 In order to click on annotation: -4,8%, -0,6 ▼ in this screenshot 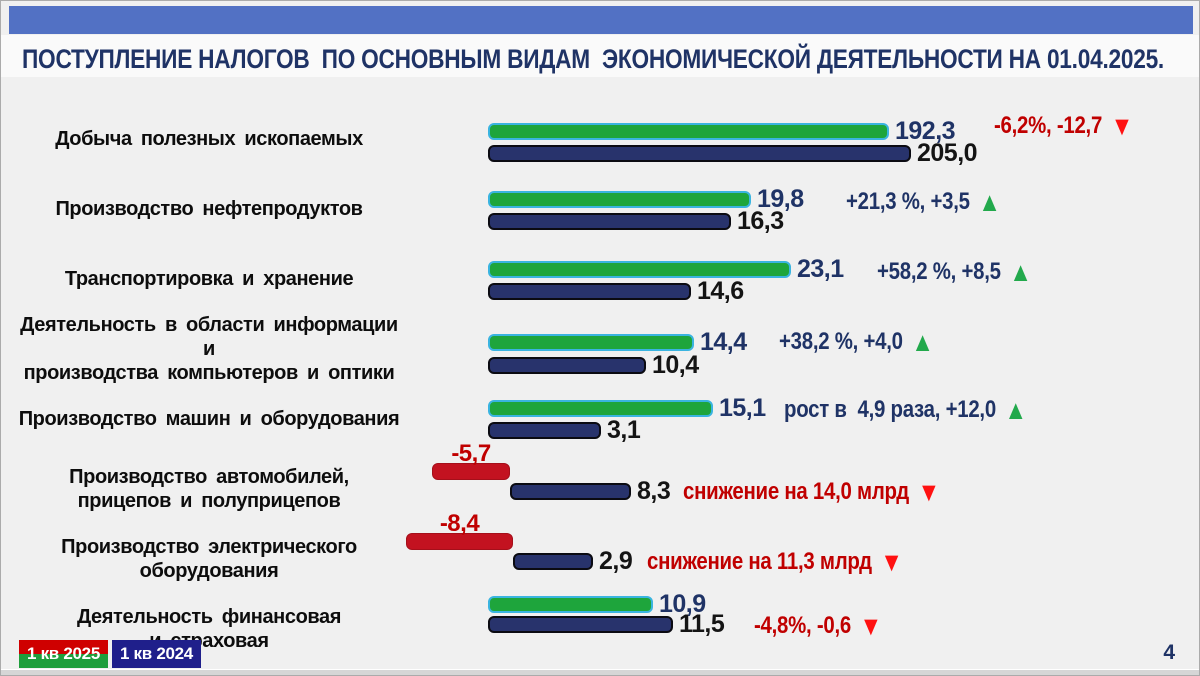, I will do `click(818, 626)`.